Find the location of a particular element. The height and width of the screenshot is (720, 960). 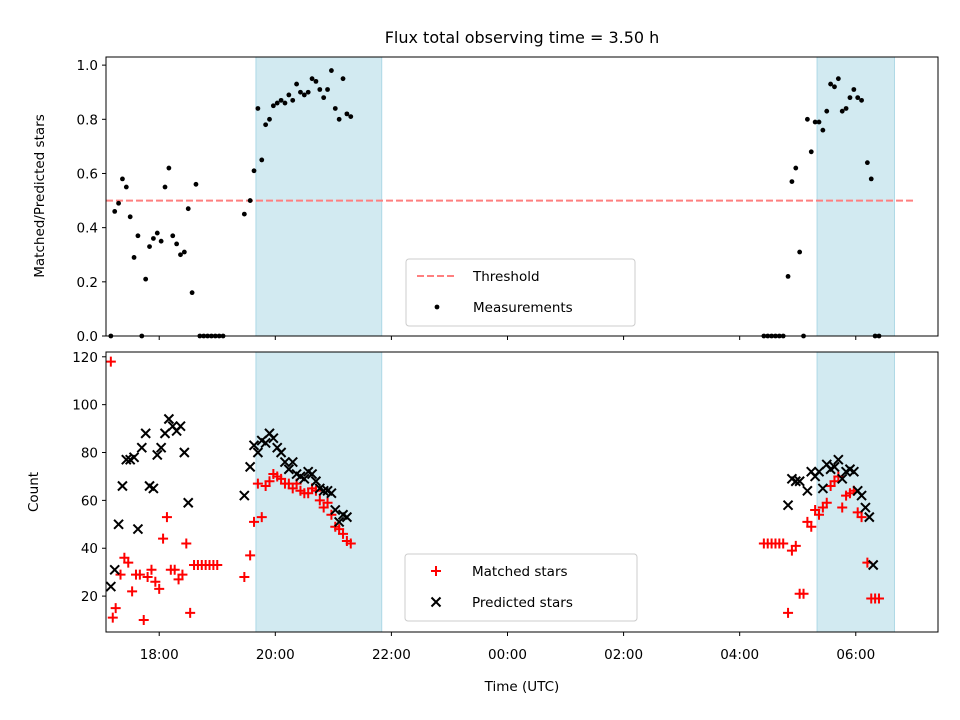

y-tick-label: 0.0 is located at coordinates (87, 337).